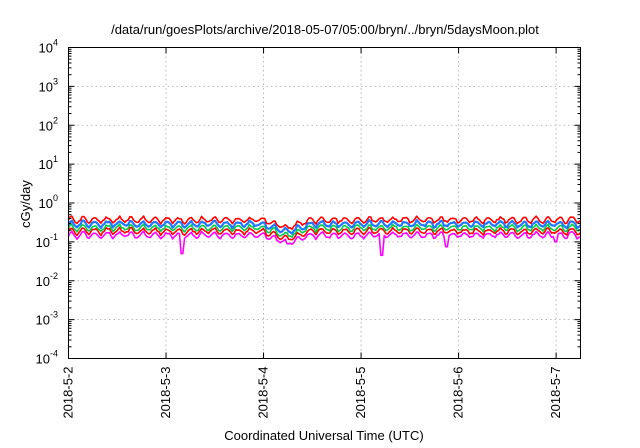  Describe the element at coordinates (48, 163) in the screenshot. I see `y-tick-label: 10¹` at that location.